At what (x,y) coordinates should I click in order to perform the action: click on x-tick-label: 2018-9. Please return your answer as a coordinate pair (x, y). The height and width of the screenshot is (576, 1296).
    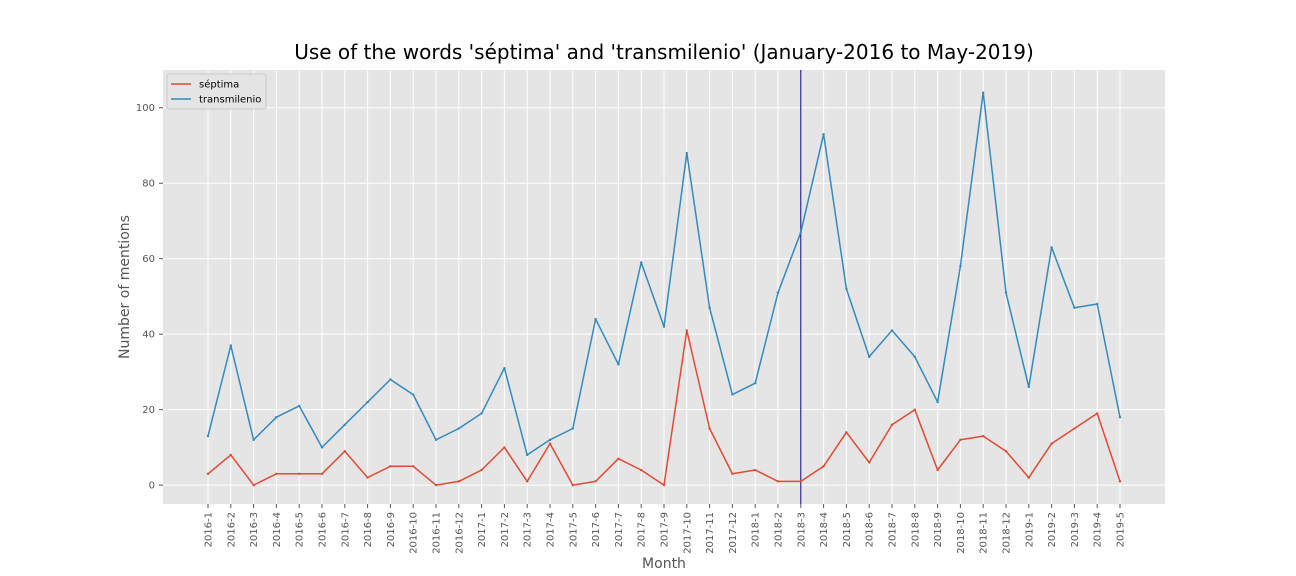
    Looking at the image, I should click on (938, 529).